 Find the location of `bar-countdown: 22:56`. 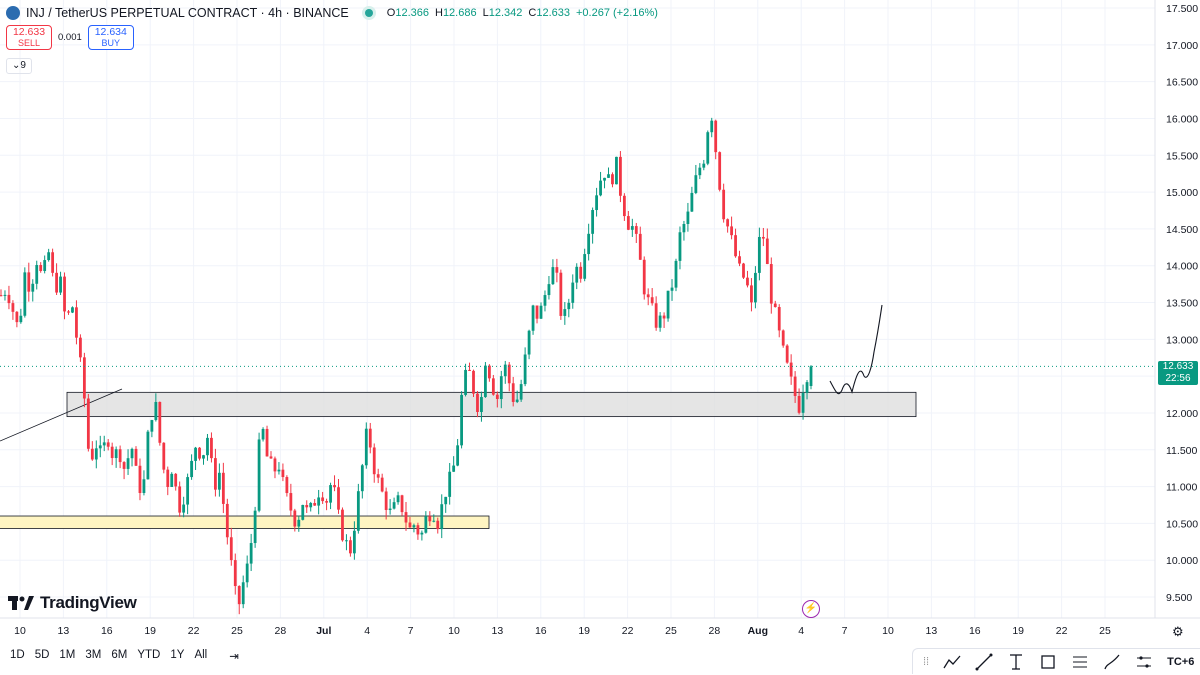

bar-countdown: 22:56 is located at coordinates (1178, 378).